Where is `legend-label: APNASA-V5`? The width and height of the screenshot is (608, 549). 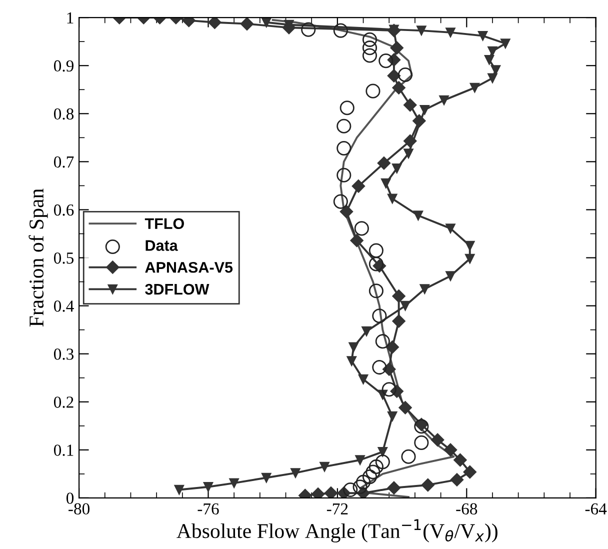 legend-label: APNASA-V5 is located at coordinates (189, 267).